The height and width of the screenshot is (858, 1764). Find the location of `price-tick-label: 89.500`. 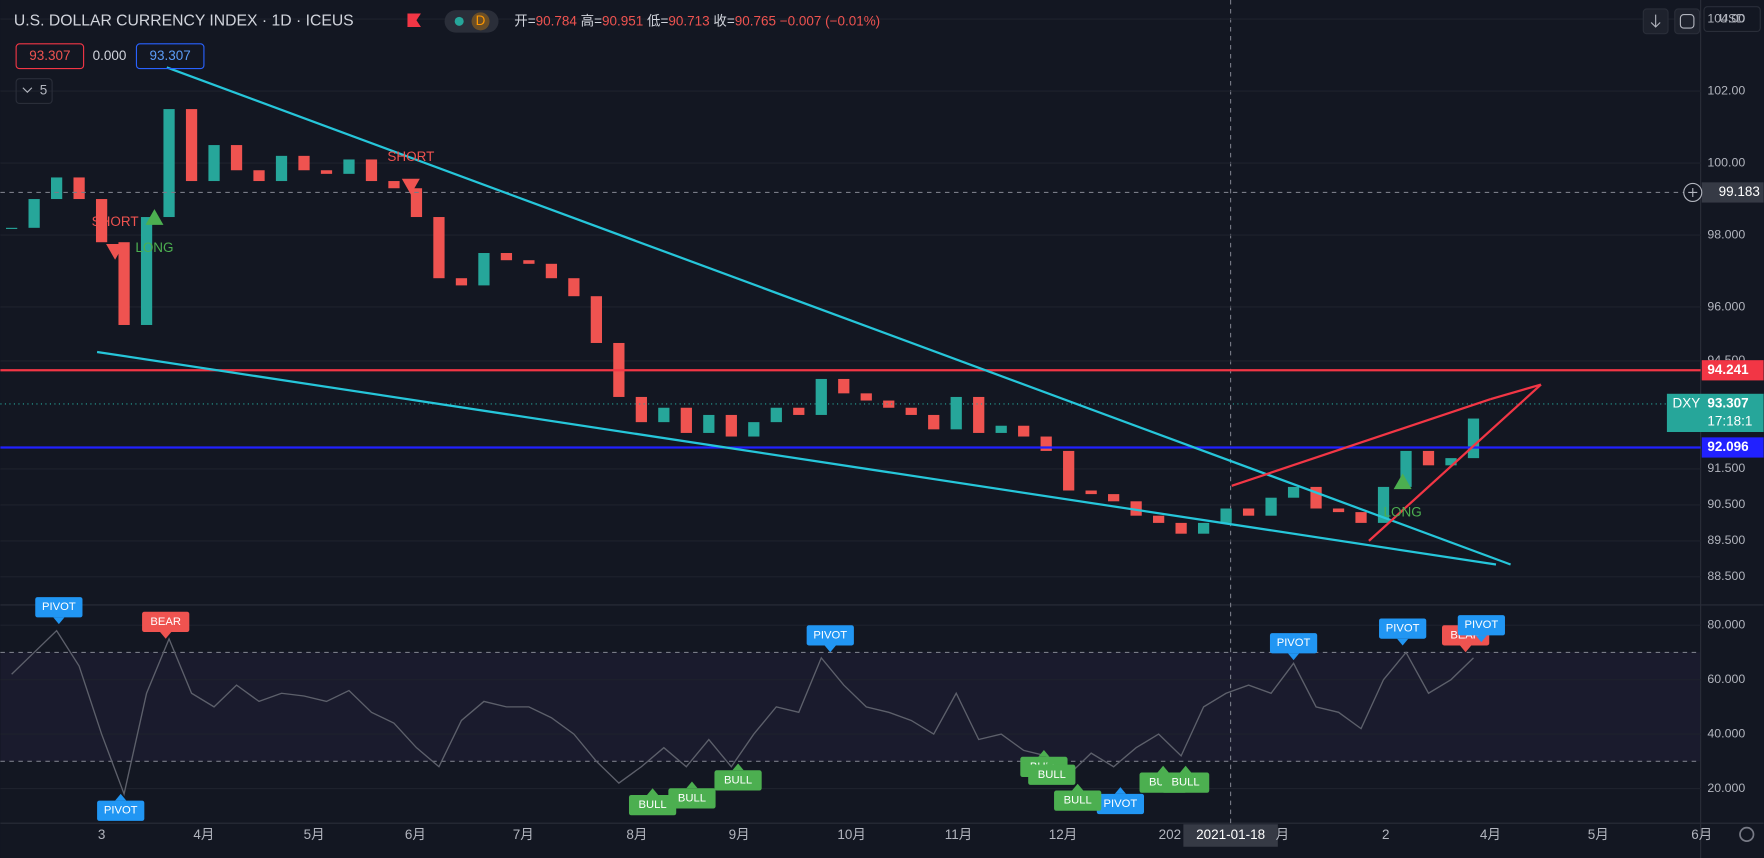

price-tick-label: 89.500 is located at coordinates (1726, 540).